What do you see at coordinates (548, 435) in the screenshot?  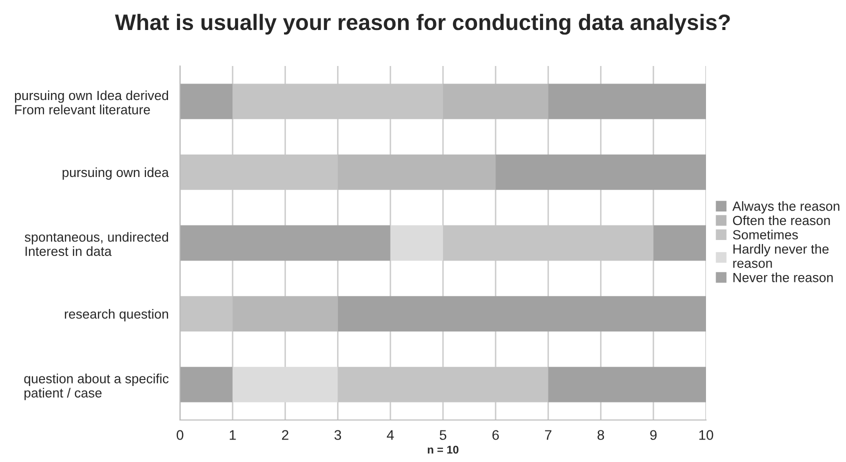 I see `x-tick-label: 7` at bounding box center [548, 435].